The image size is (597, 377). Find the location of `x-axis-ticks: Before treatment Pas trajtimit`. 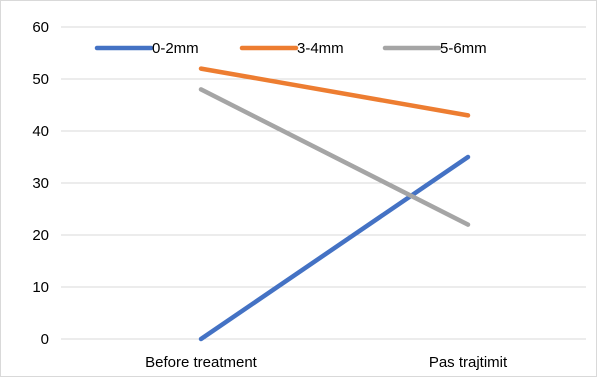

x-axis-ticks: Before treatment Pas trajtimit is located at coordinates (326, 362).